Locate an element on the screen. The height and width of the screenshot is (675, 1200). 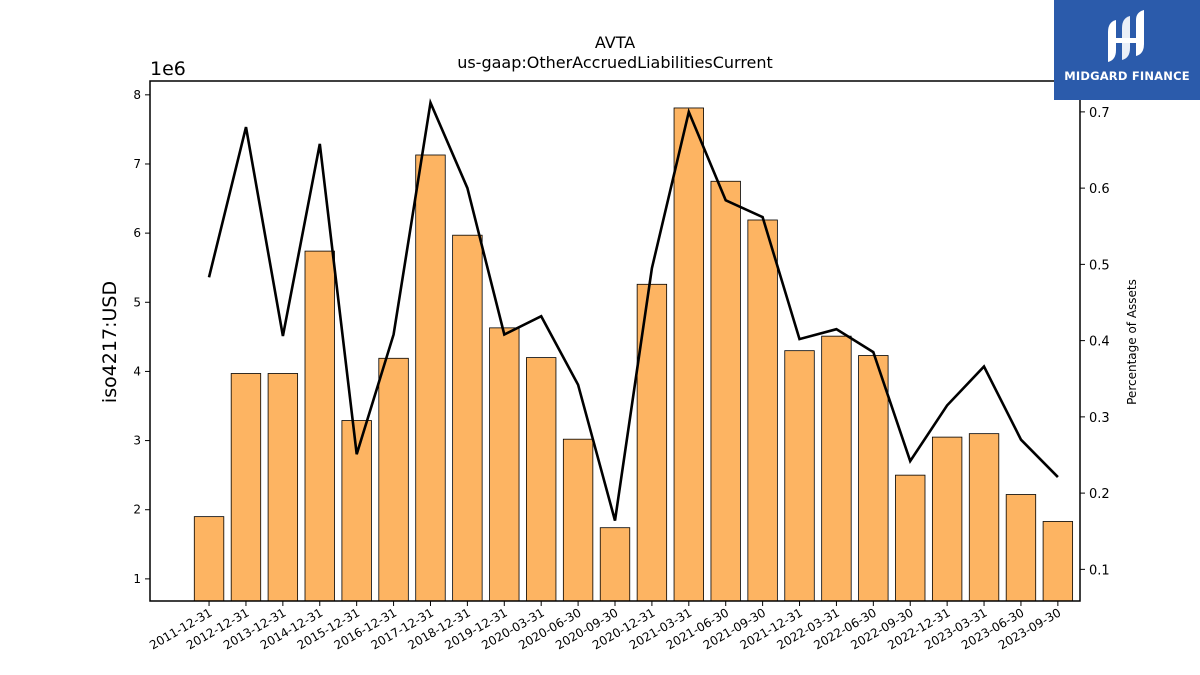
y-tick-label: 2 is located at coordinates (137, 510).